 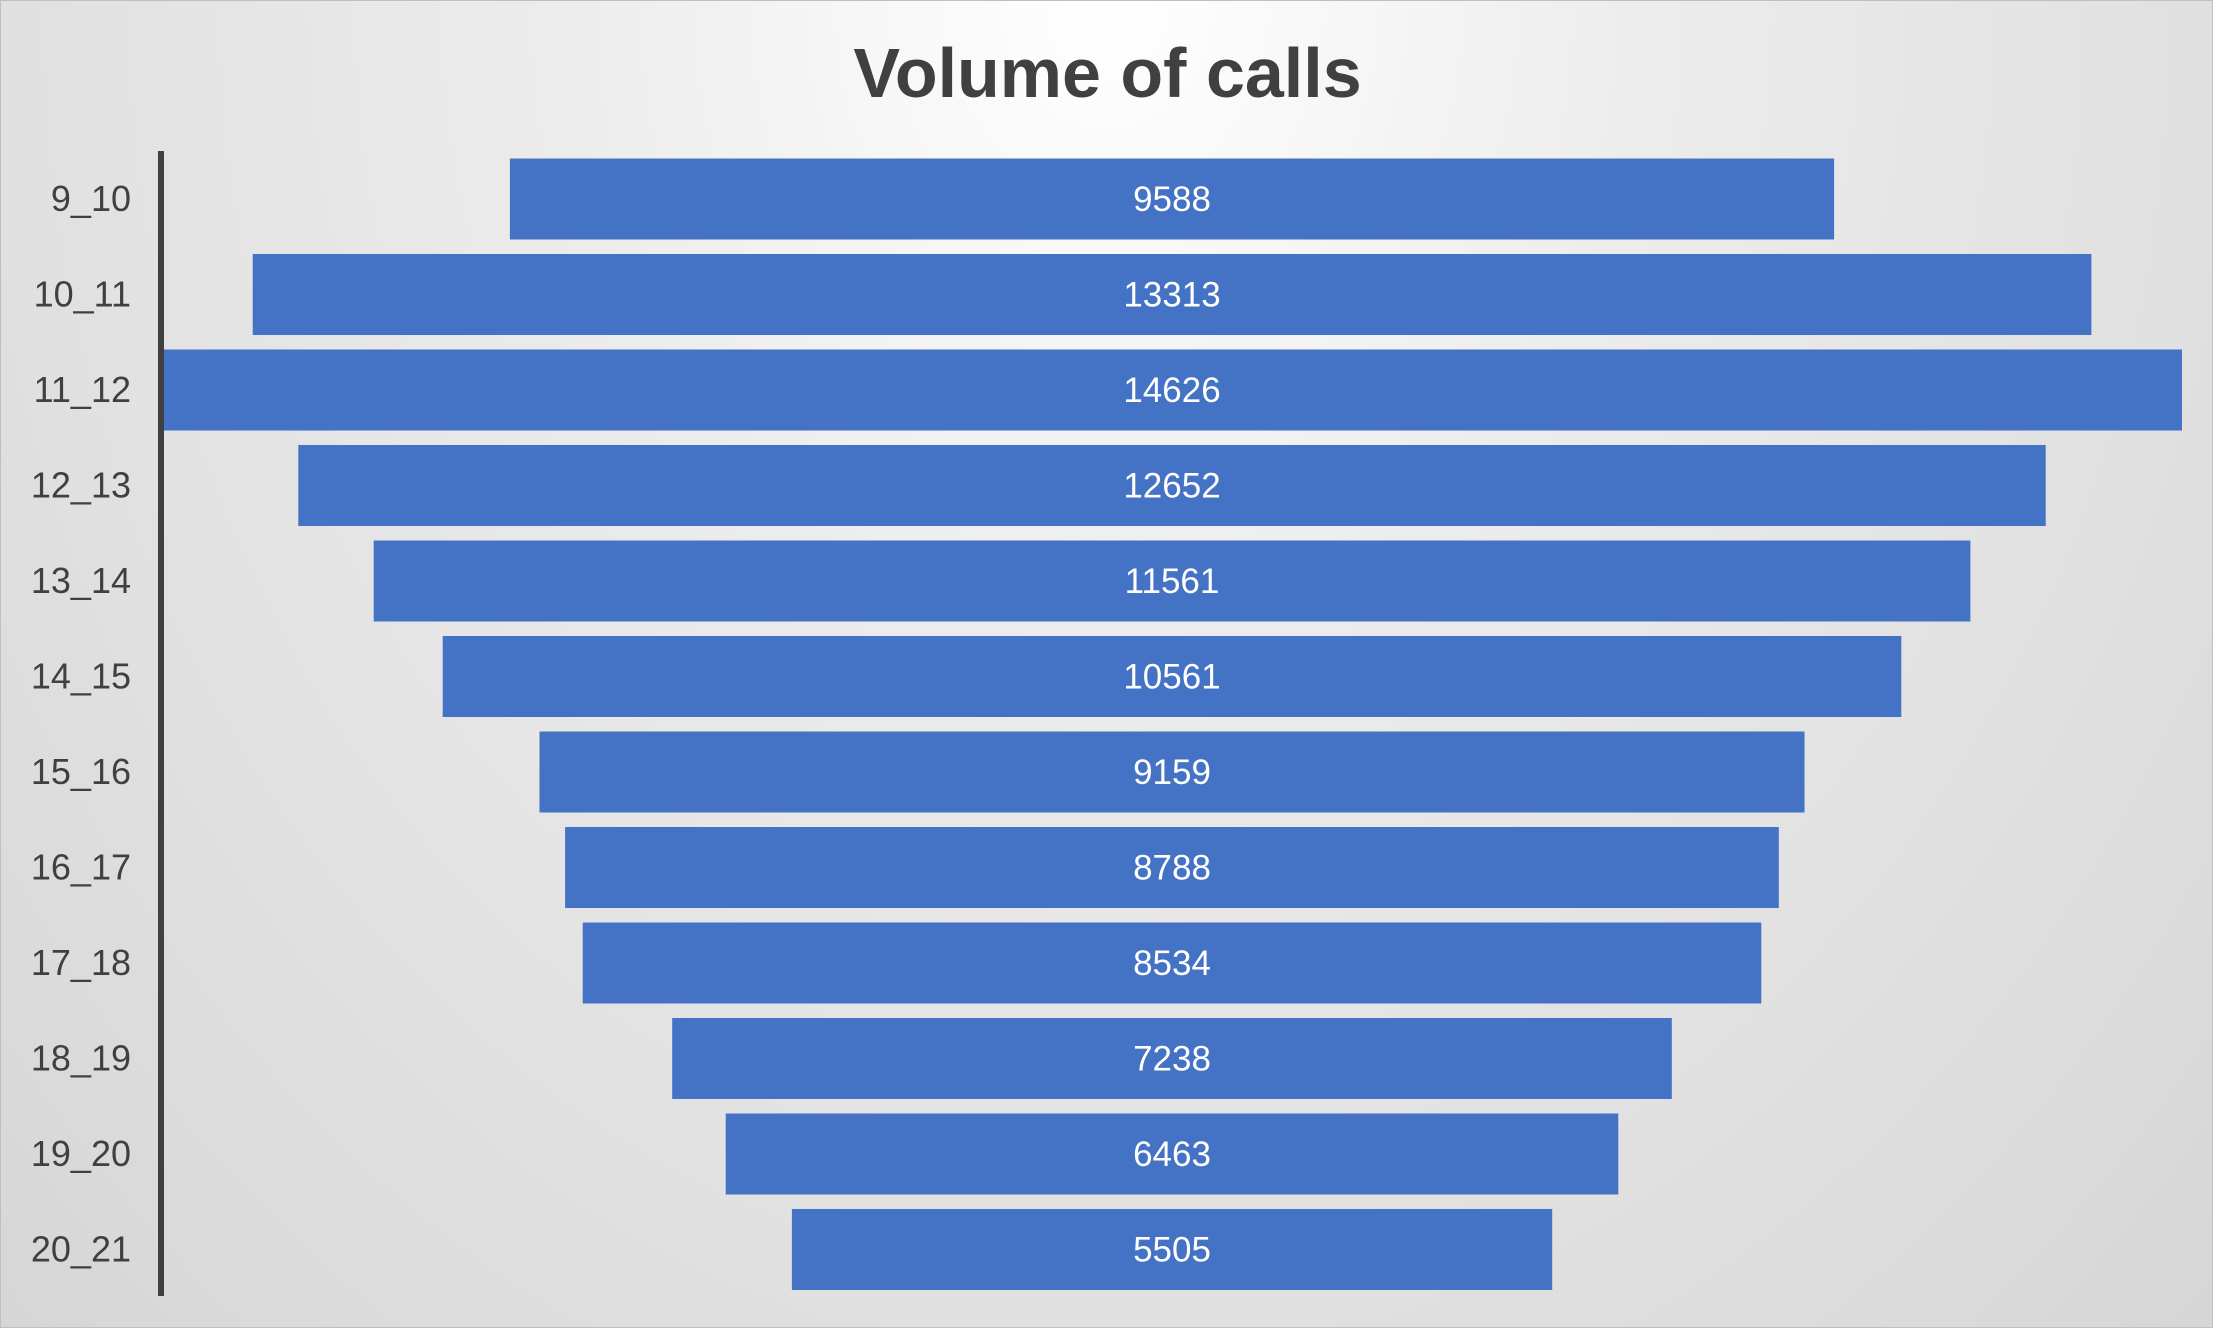 I want to click on bar-value-label: 11561, so click(x=1172, y=581).